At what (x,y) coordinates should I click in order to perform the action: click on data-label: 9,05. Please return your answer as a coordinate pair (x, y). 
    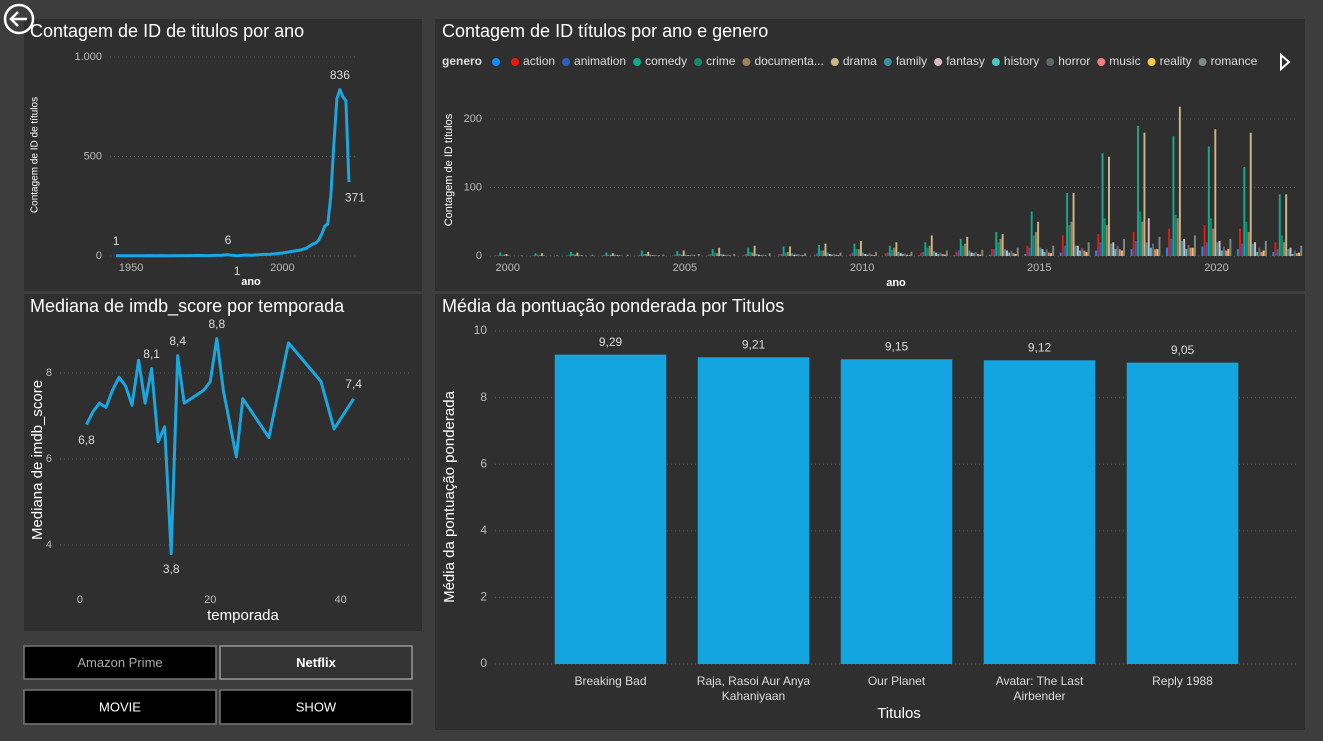
    Looking at the image, I should click on (1183, 350).